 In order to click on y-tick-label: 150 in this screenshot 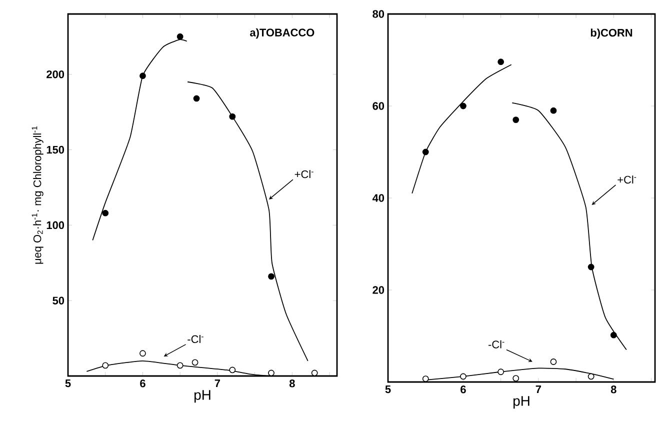, I will do `click(55, 150)`.